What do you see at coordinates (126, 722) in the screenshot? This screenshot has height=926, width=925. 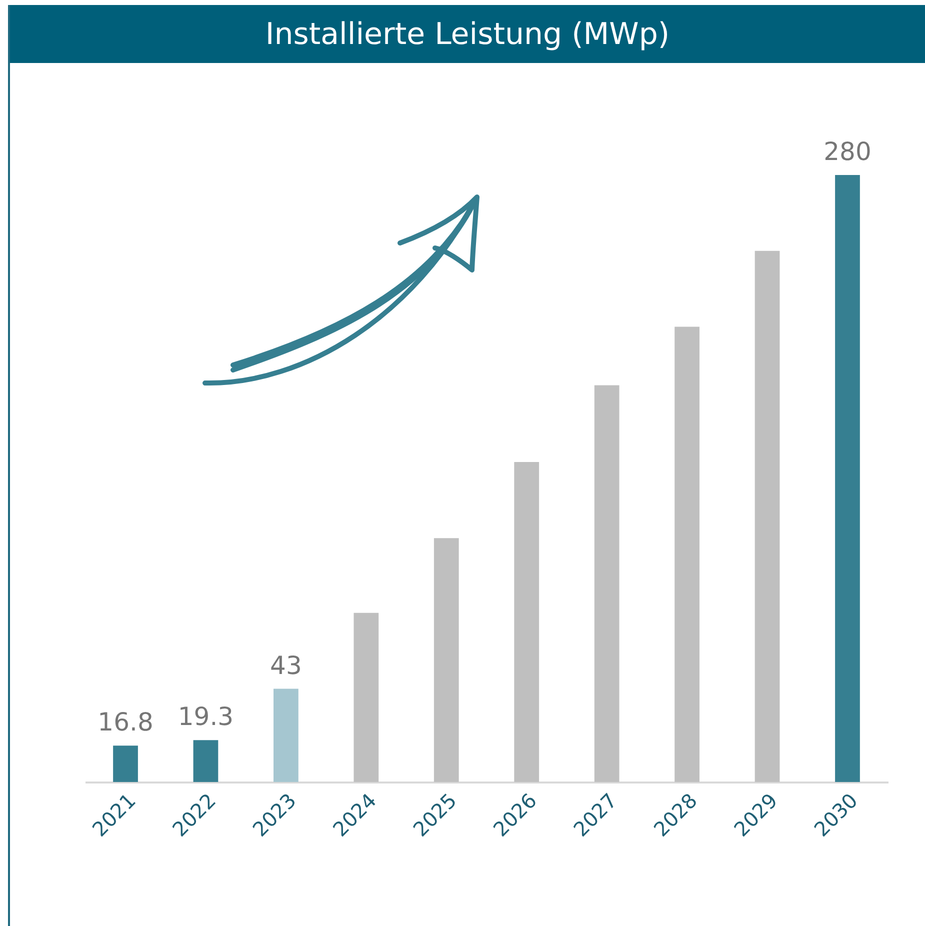 I see `data-label: 16.8` at bounding box center [126, 722].